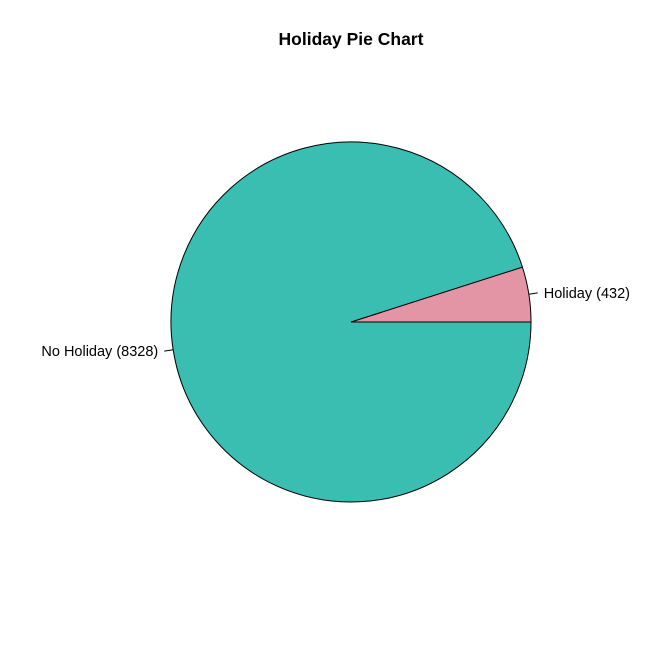 This screenshot has width=664, height=664. I want to click on pie-label-0: Holiday (432), so click(587, 294).